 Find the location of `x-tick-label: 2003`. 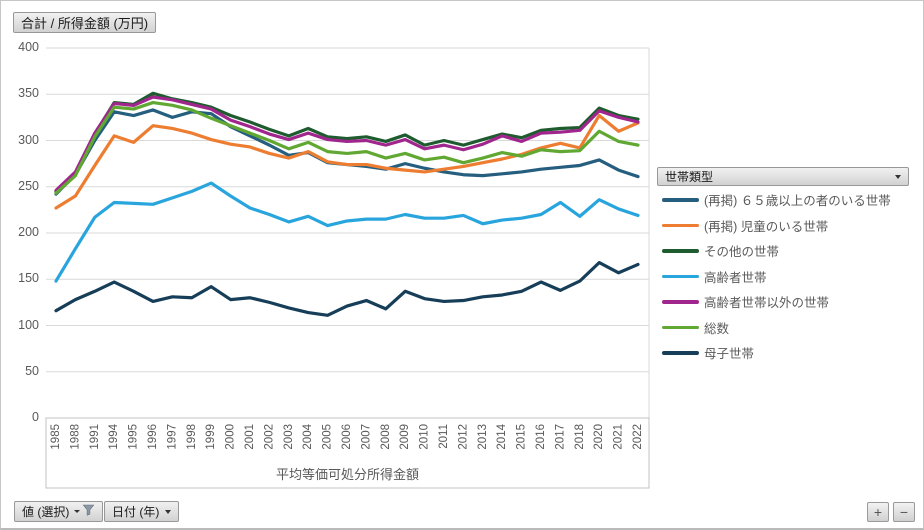

x-tick-label: 2003 is located at coordinates (289, 437).